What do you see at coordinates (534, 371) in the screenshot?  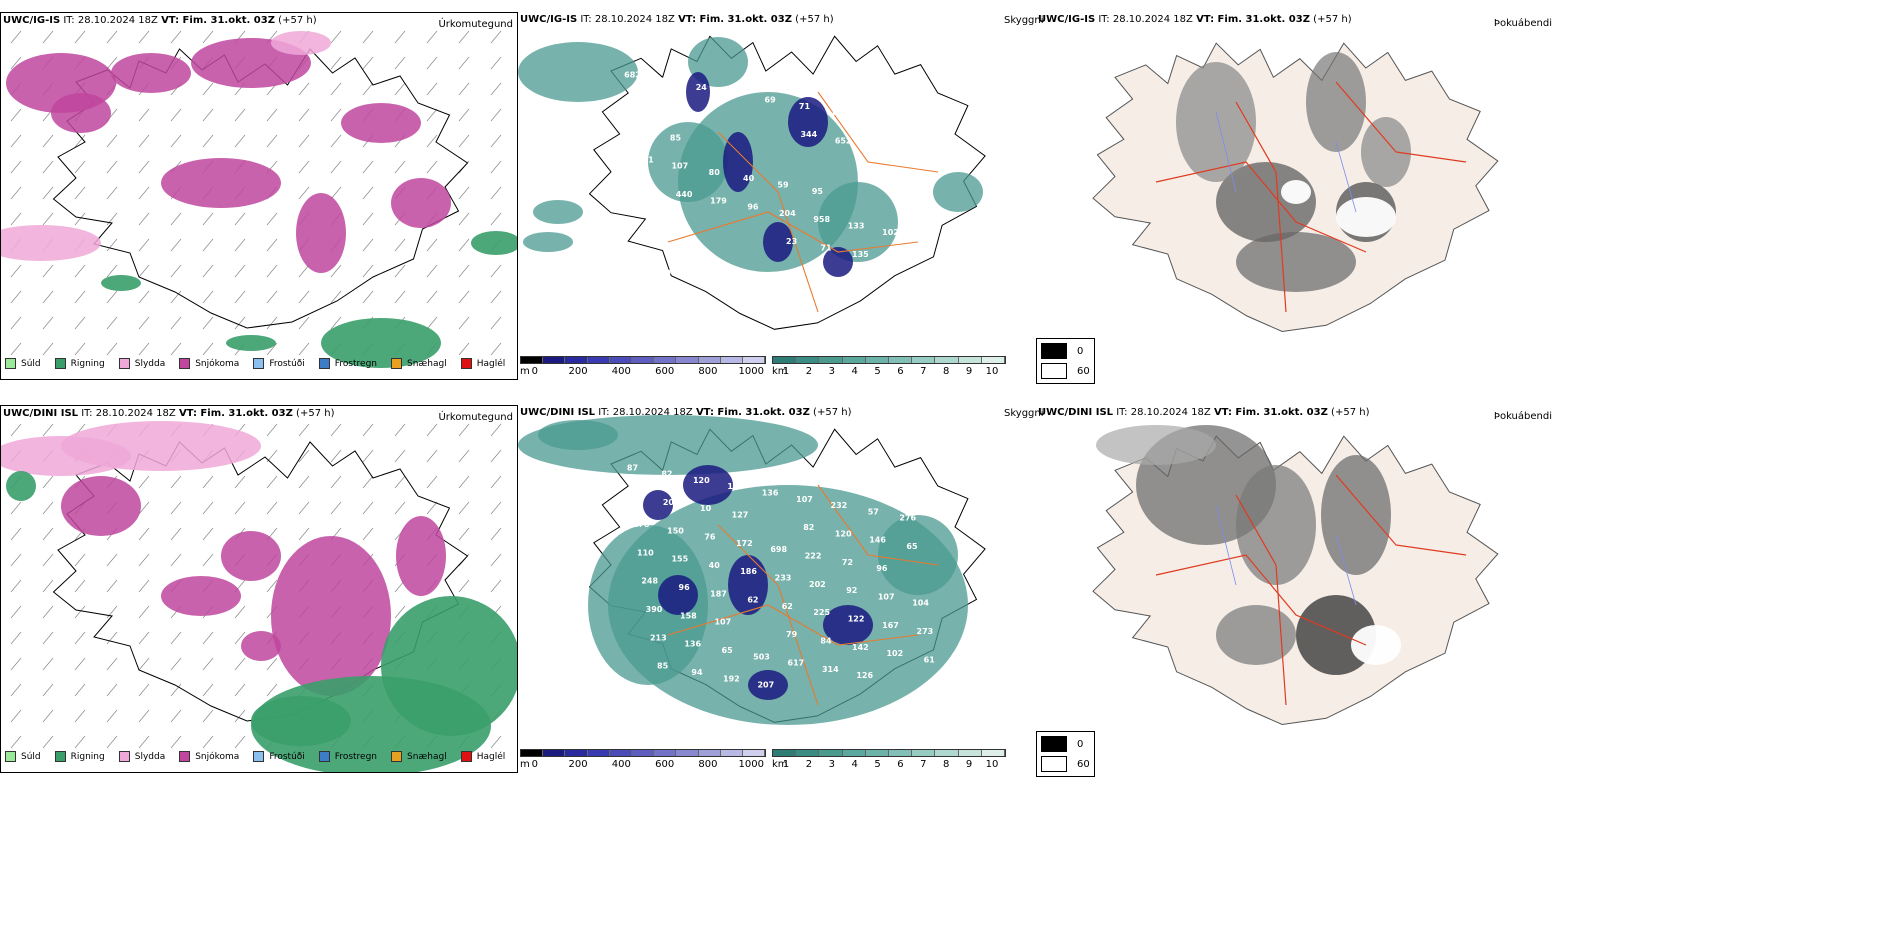 I see `scale-tick-label: 0` at bounding box center [534, 371].